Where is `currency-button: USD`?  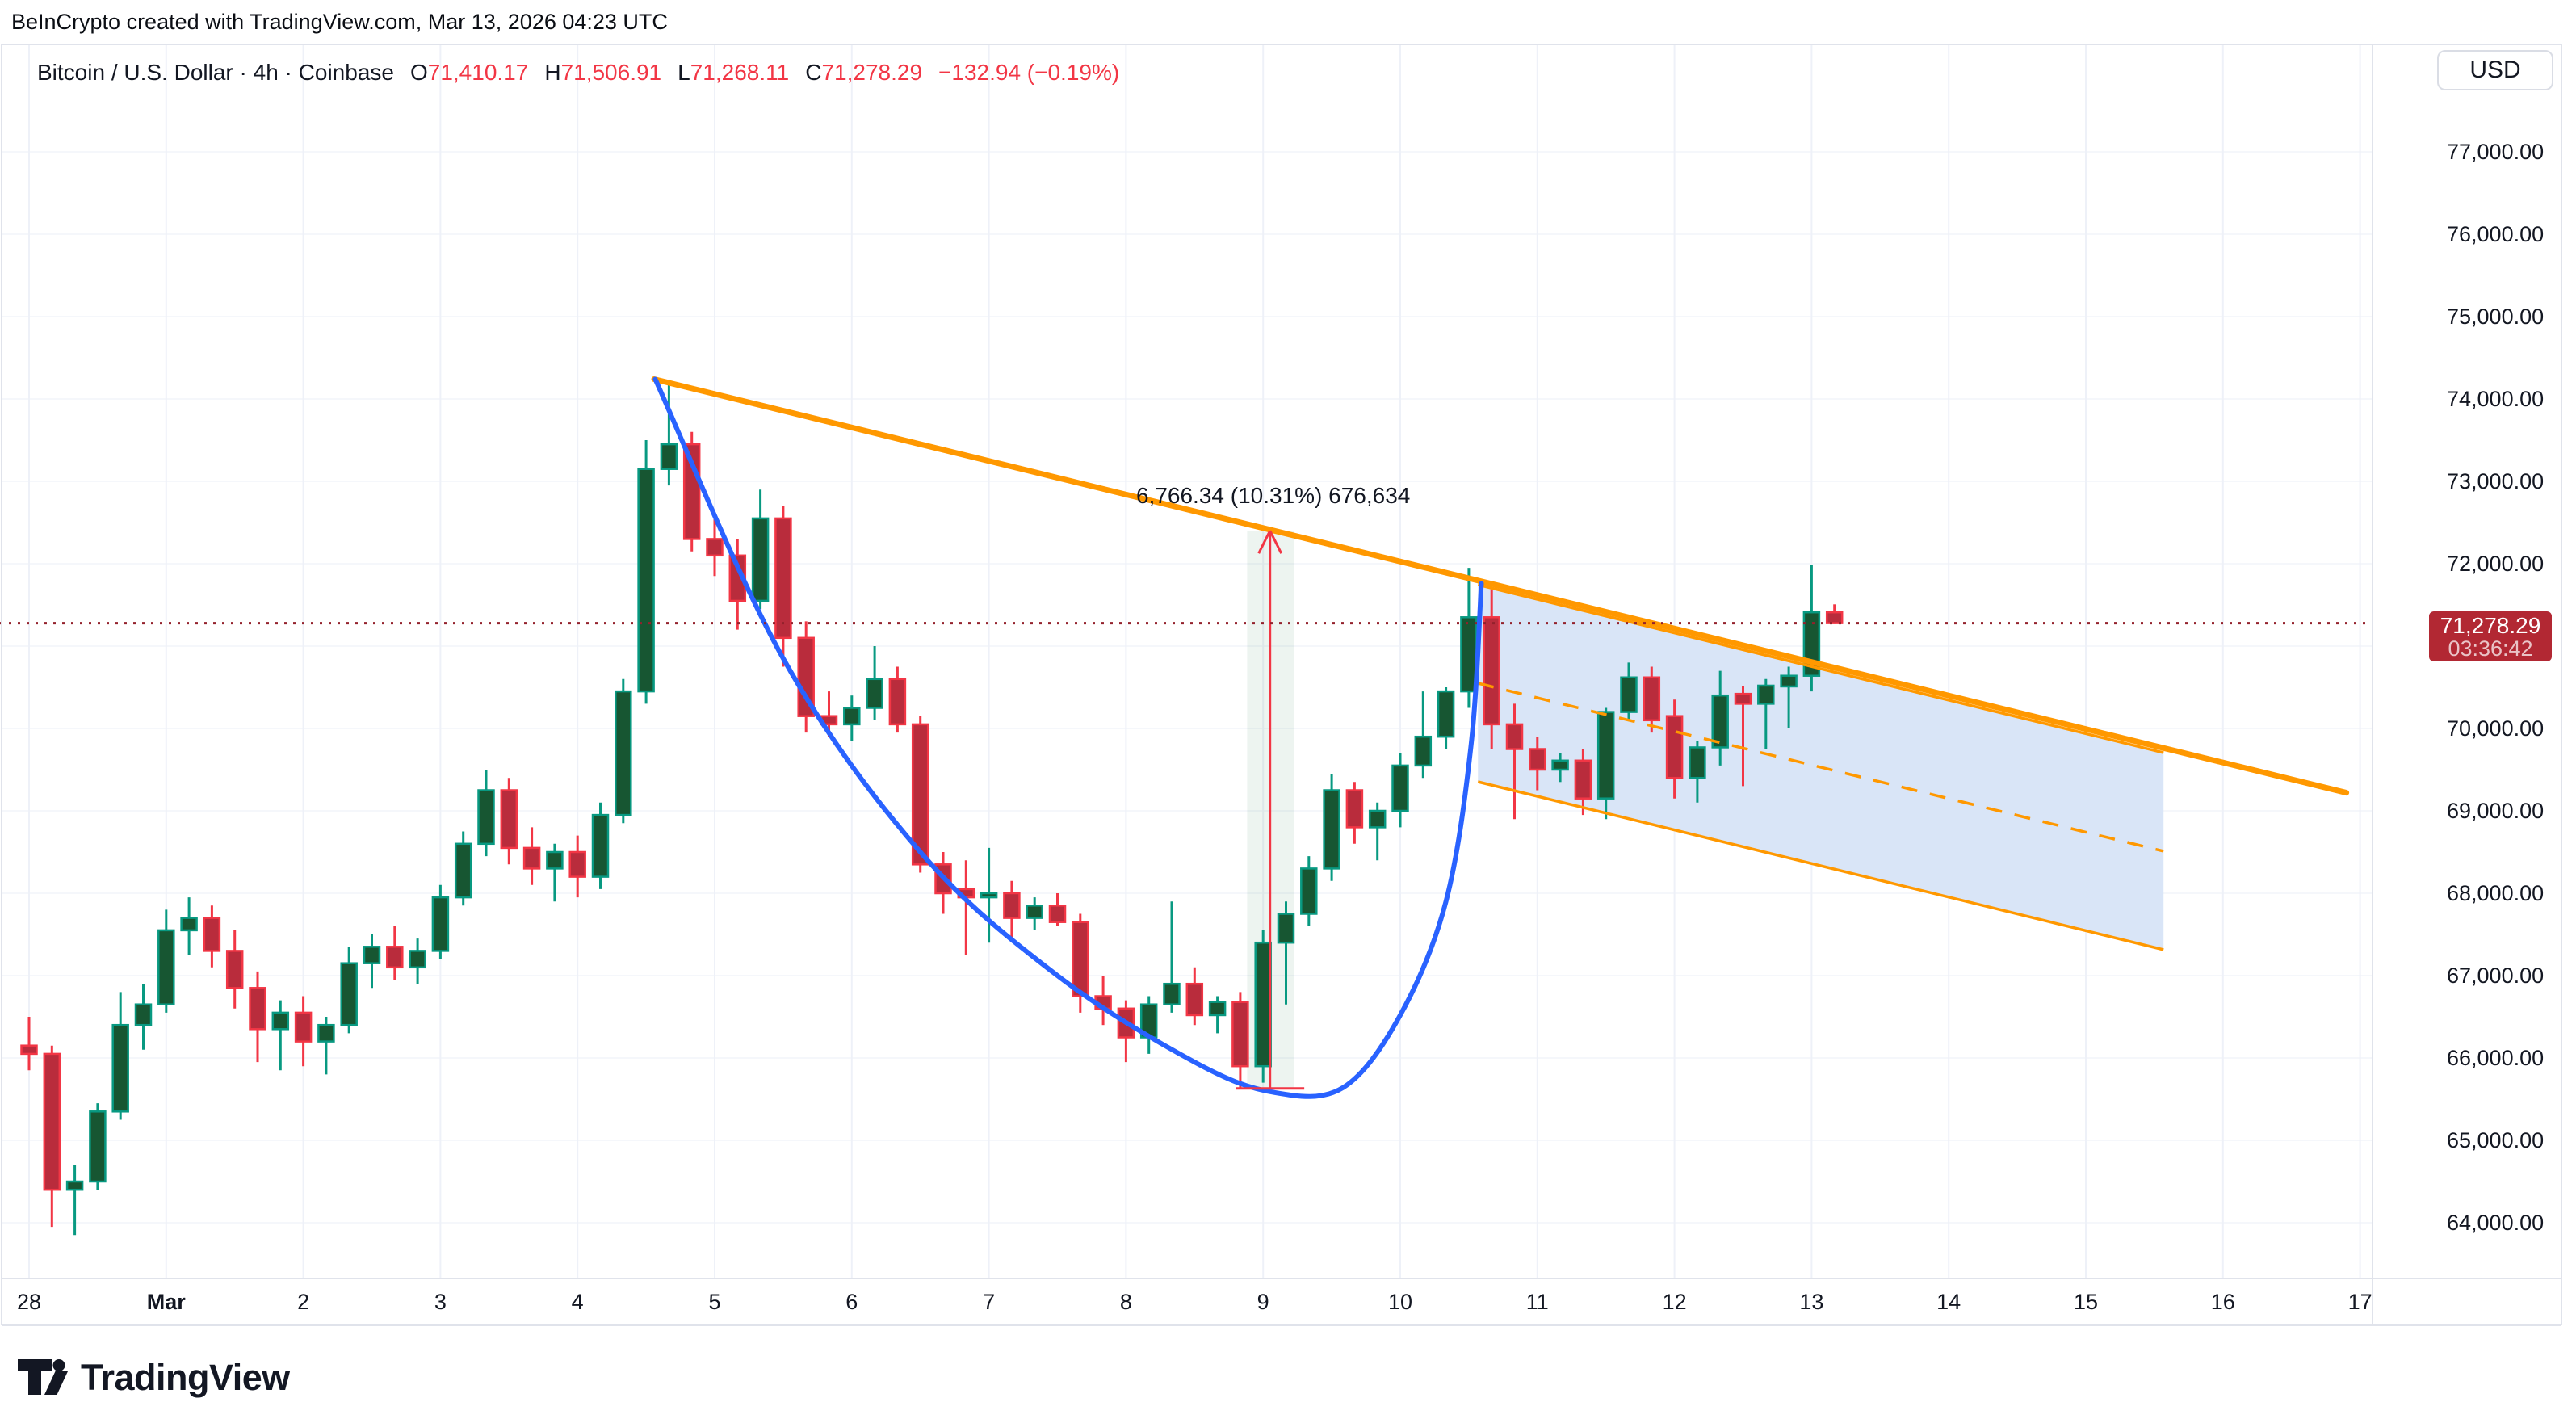 currency-button: USD is located at coordinates (2495, 70).